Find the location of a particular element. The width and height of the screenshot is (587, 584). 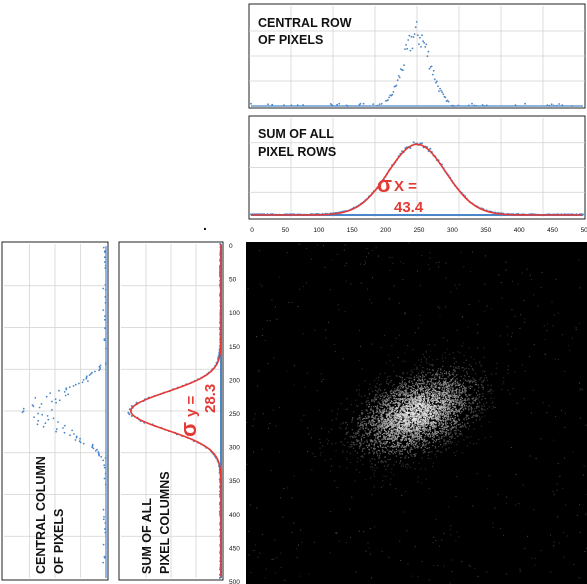

panel-title-line2: OF PIXELS is located at coordinates (59, 541).